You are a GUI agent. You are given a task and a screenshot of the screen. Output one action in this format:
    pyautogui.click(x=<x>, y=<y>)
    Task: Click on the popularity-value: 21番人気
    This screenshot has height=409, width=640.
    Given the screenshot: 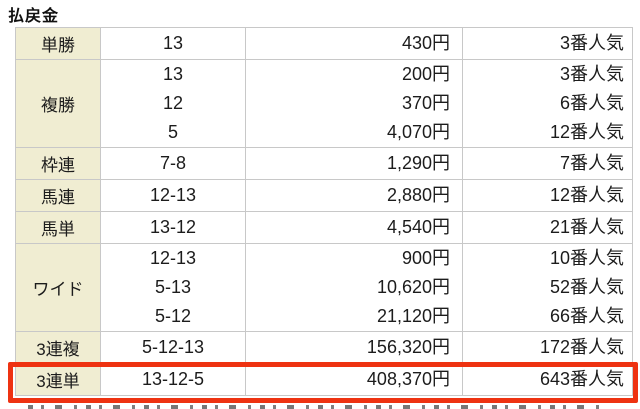 What is the action you would take?
    pyautogui.click(x=586, y=227)
    